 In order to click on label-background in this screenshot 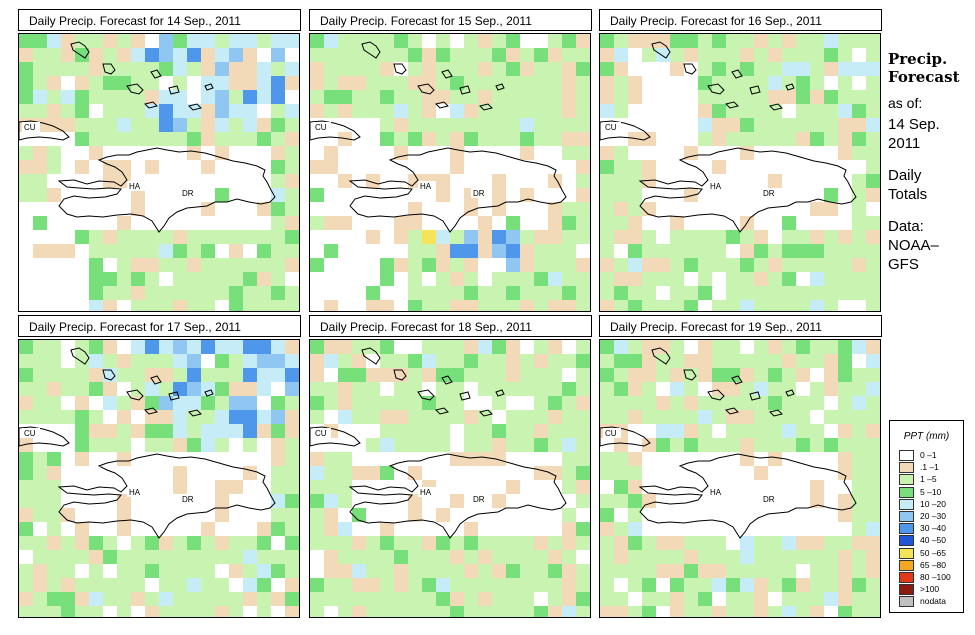, I will do `click(189, 499)`.